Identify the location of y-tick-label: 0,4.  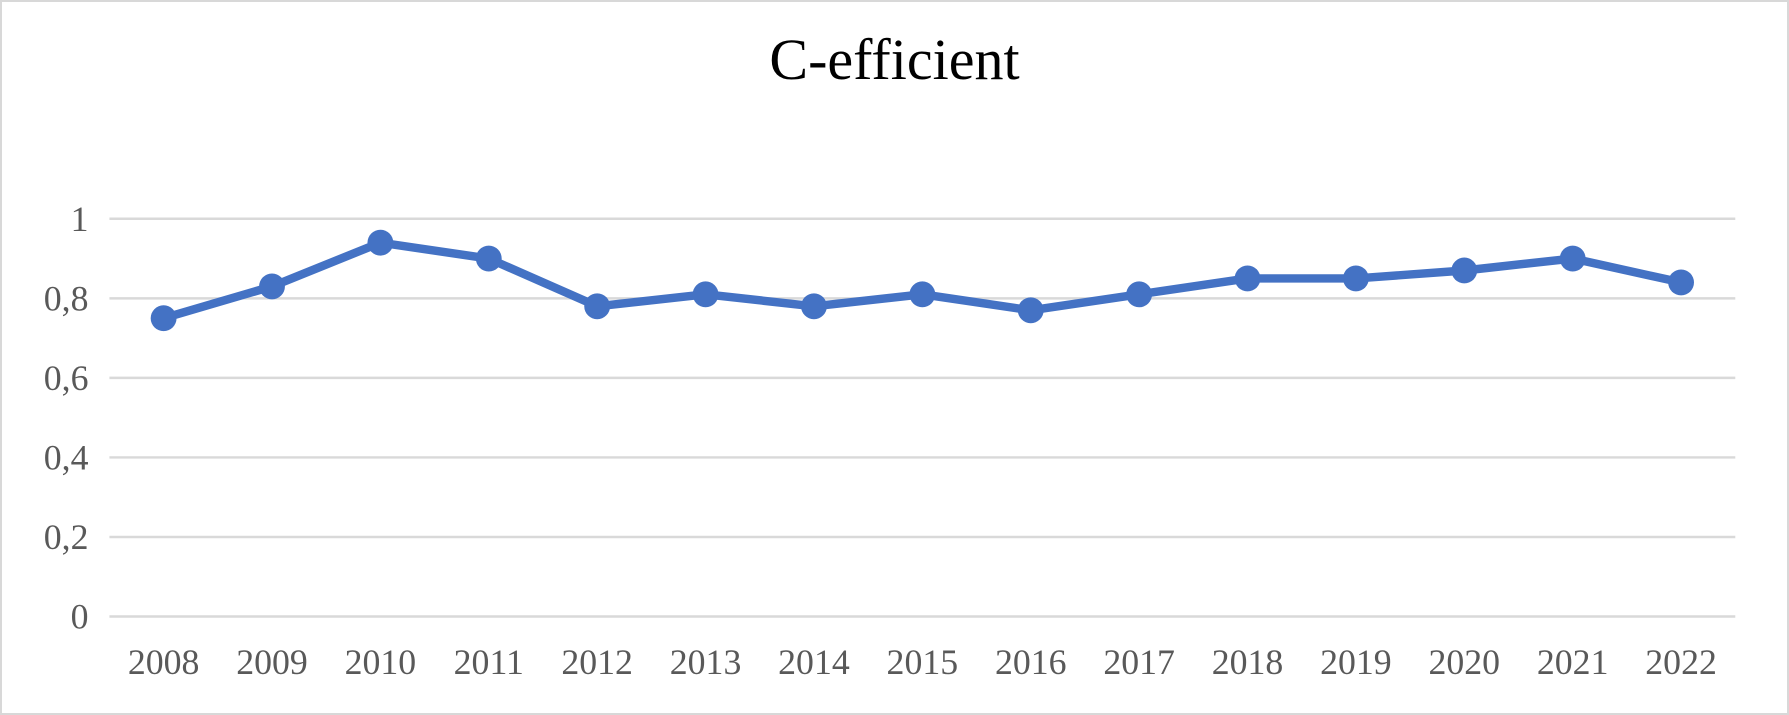
(66, 457).